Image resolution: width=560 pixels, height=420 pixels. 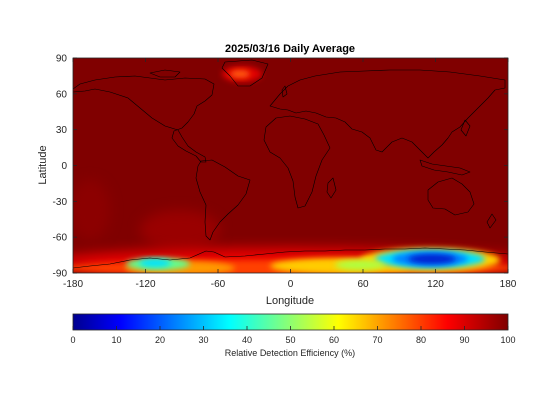 I want to click on y-axis-label: Latitude, so click(x=43, y=164).